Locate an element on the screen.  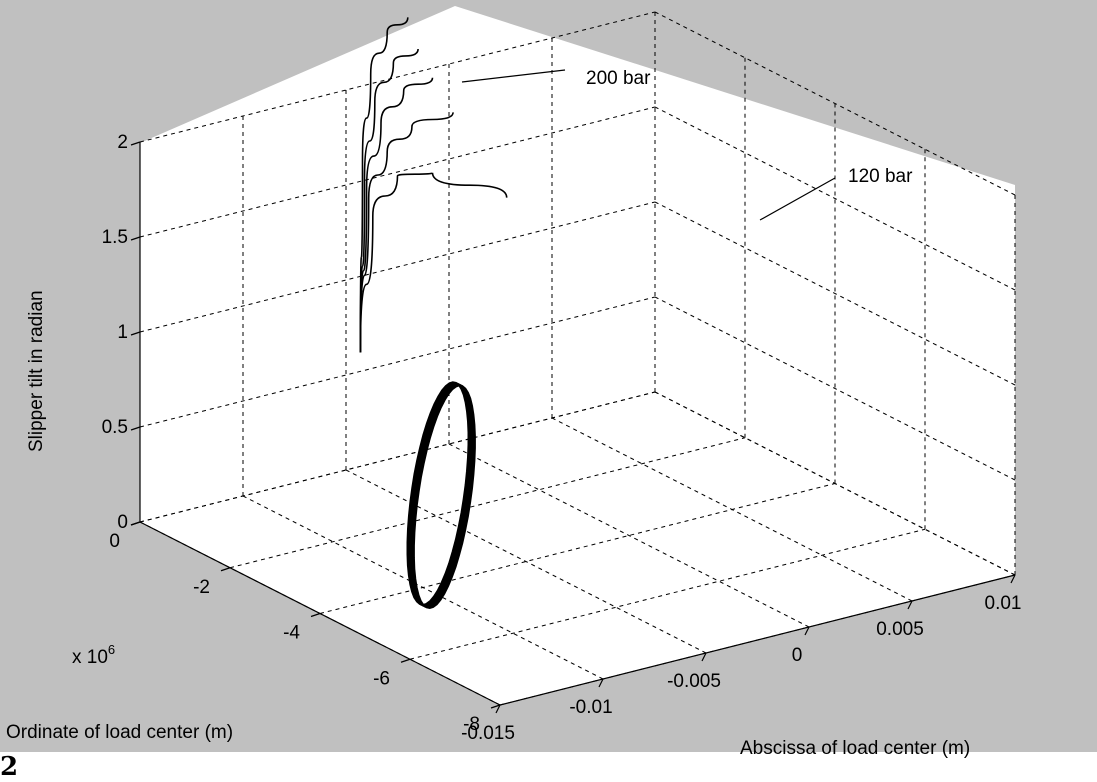
orbit-path is located at coordinates (441, 495).